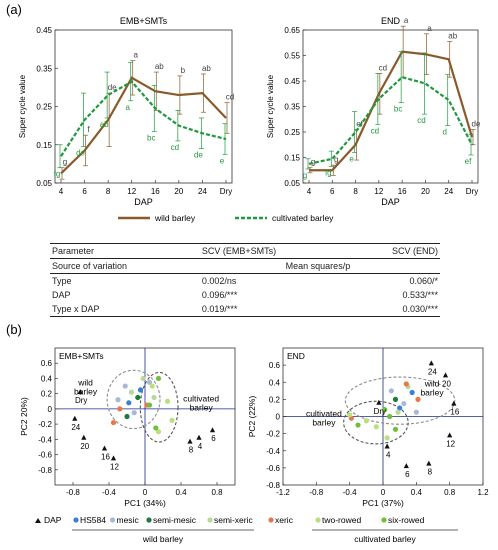 Image resolution: width=498 pixels, height=550 pixels. Describe the element at coordinates (84, 191) in the screenshot. I see `x-tick-label: 6` at that location.